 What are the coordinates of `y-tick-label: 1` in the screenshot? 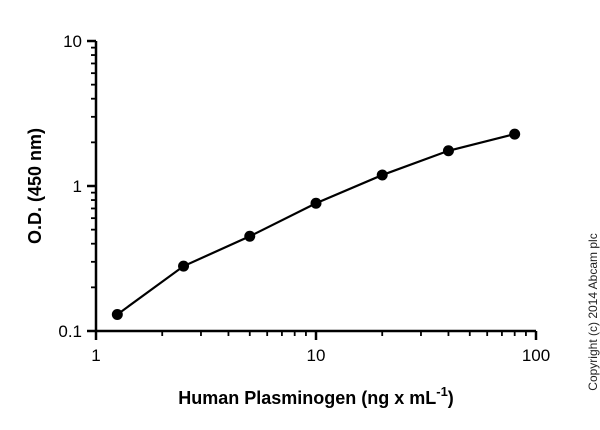 It's located at (77, 186).